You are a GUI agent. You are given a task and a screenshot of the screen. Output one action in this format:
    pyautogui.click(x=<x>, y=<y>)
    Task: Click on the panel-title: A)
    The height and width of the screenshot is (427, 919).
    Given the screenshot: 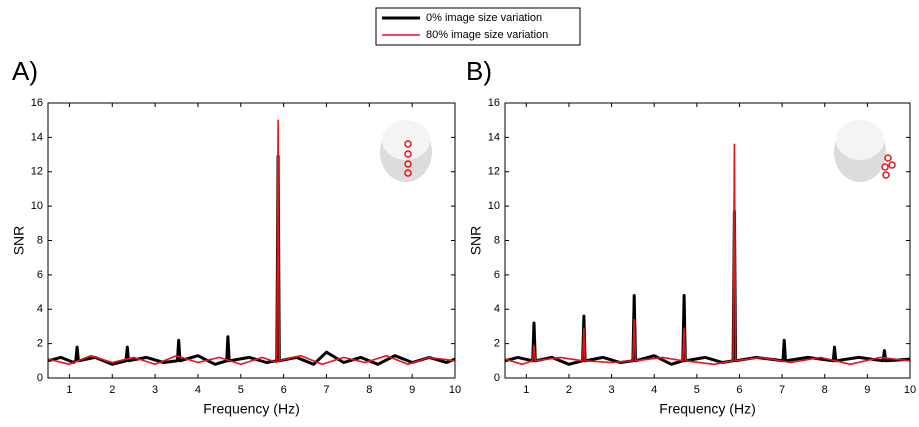 What is the action you would take?
    pyautogui.click(x=25, y=71)
    